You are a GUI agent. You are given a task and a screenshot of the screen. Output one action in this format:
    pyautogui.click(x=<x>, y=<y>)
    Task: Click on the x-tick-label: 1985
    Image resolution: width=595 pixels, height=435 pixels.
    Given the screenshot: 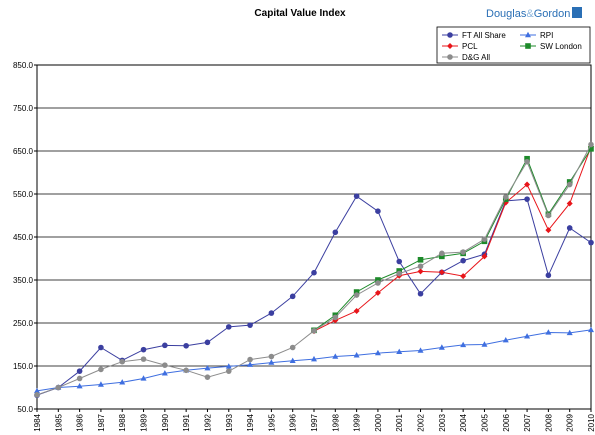 What is the action you would take?
    pyautogui.click(x=58, y=422)
    